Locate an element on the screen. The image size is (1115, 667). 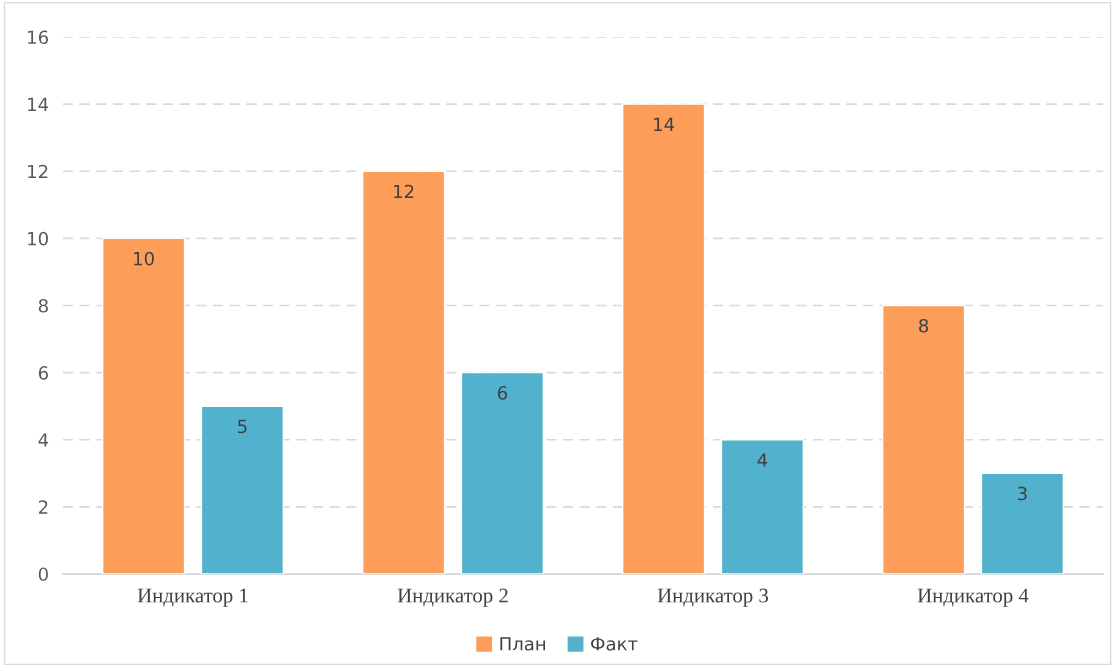
y-tick-label: 0 is located at coordinates (43, 574).